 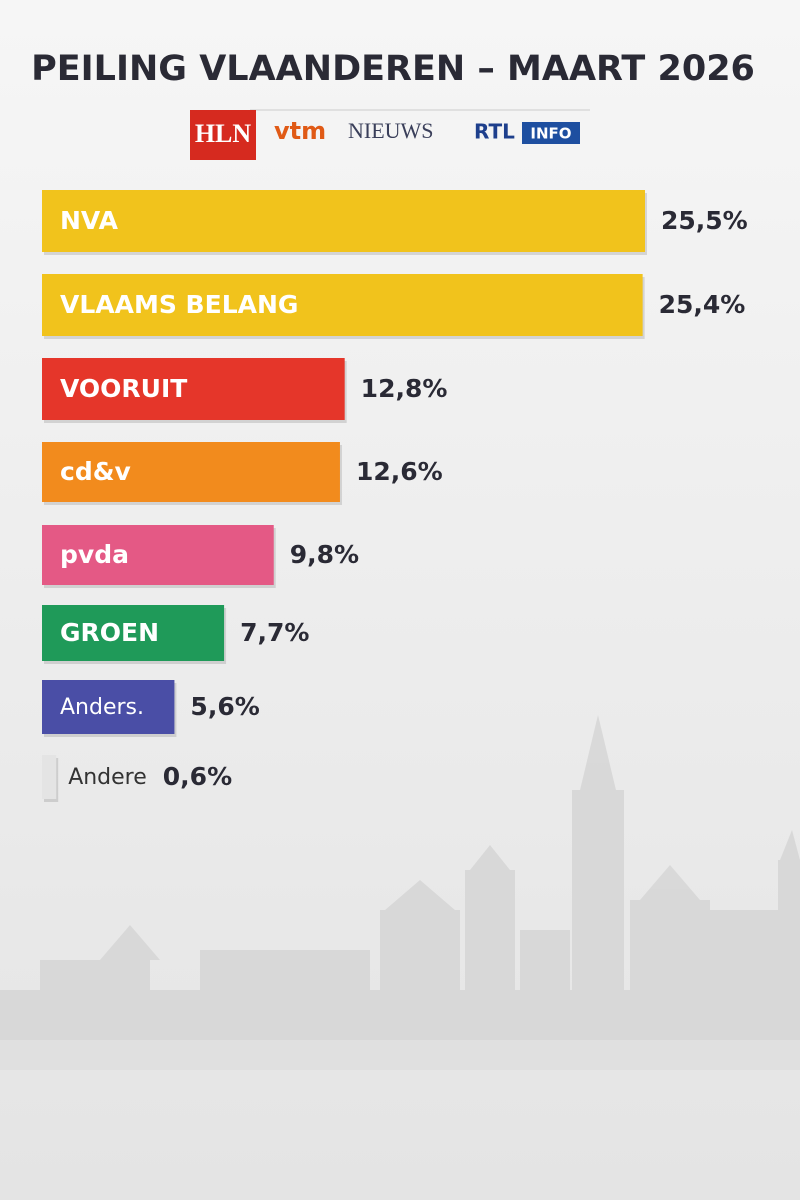 I want to click on value-label: 5,6%, so click(x=224, y=706).